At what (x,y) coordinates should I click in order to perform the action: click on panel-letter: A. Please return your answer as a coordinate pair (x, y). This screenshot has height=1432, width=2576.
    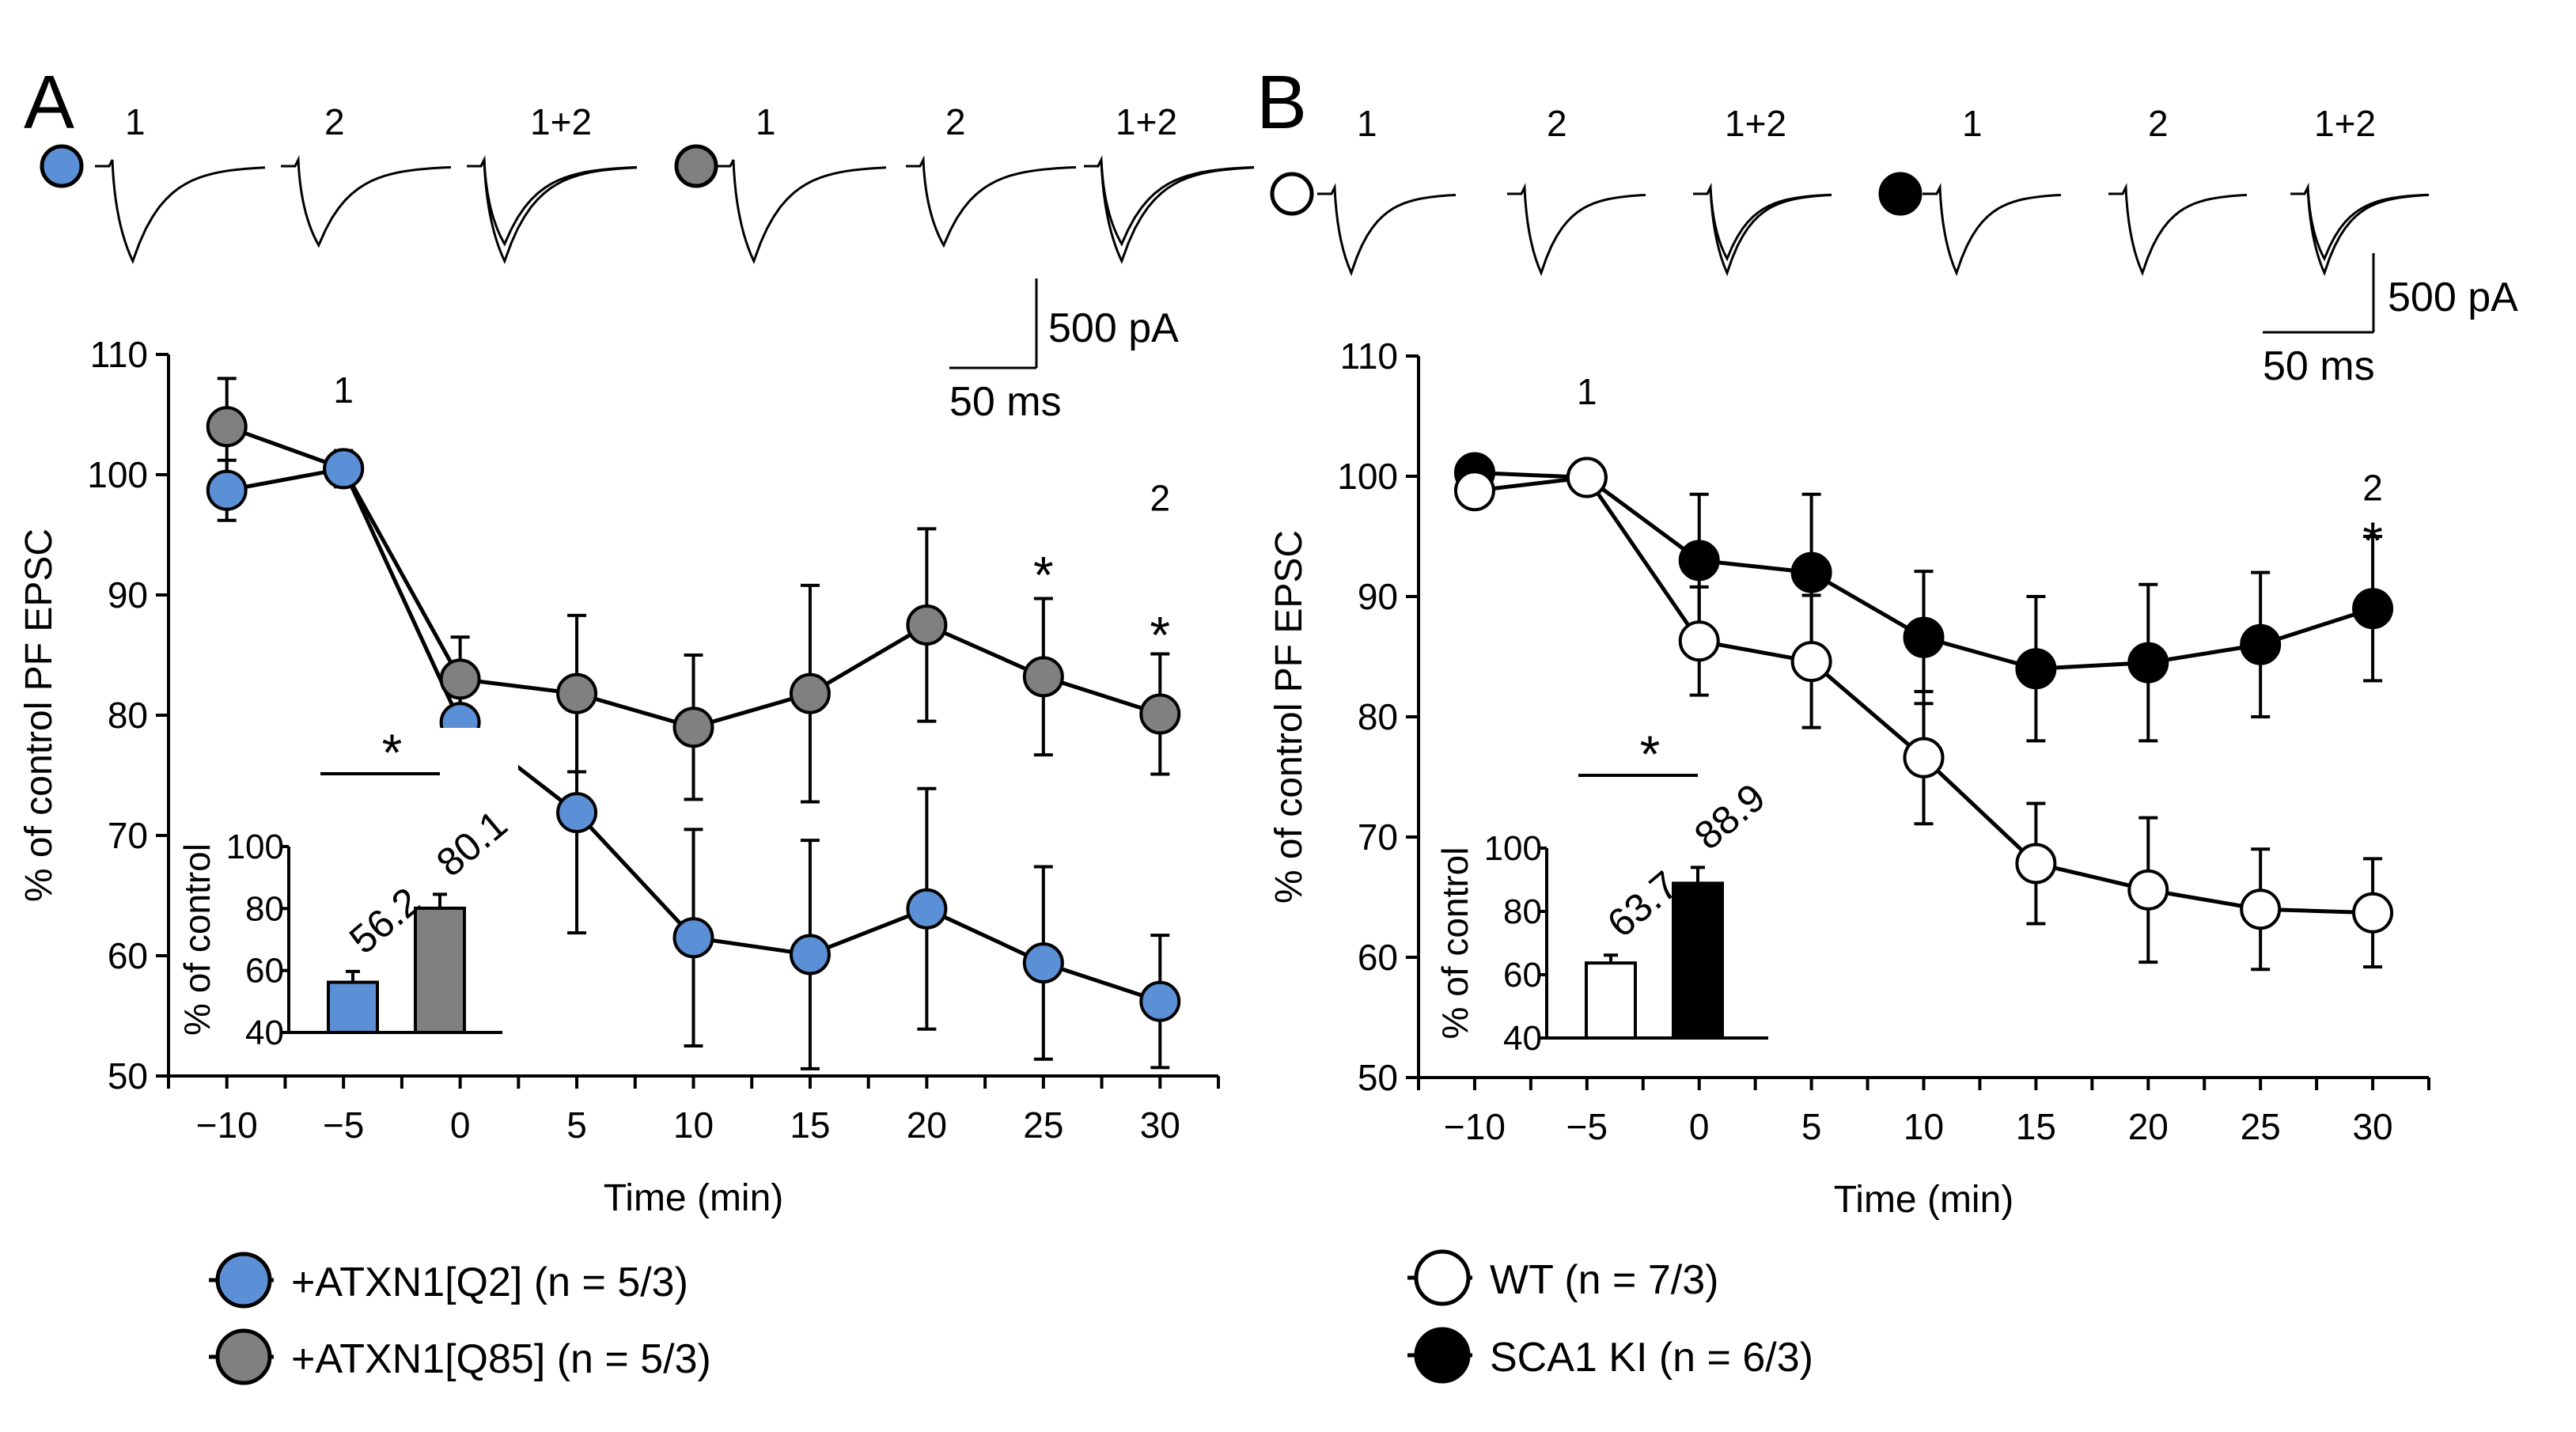
    Looking at the image, I should click on (49, 102).